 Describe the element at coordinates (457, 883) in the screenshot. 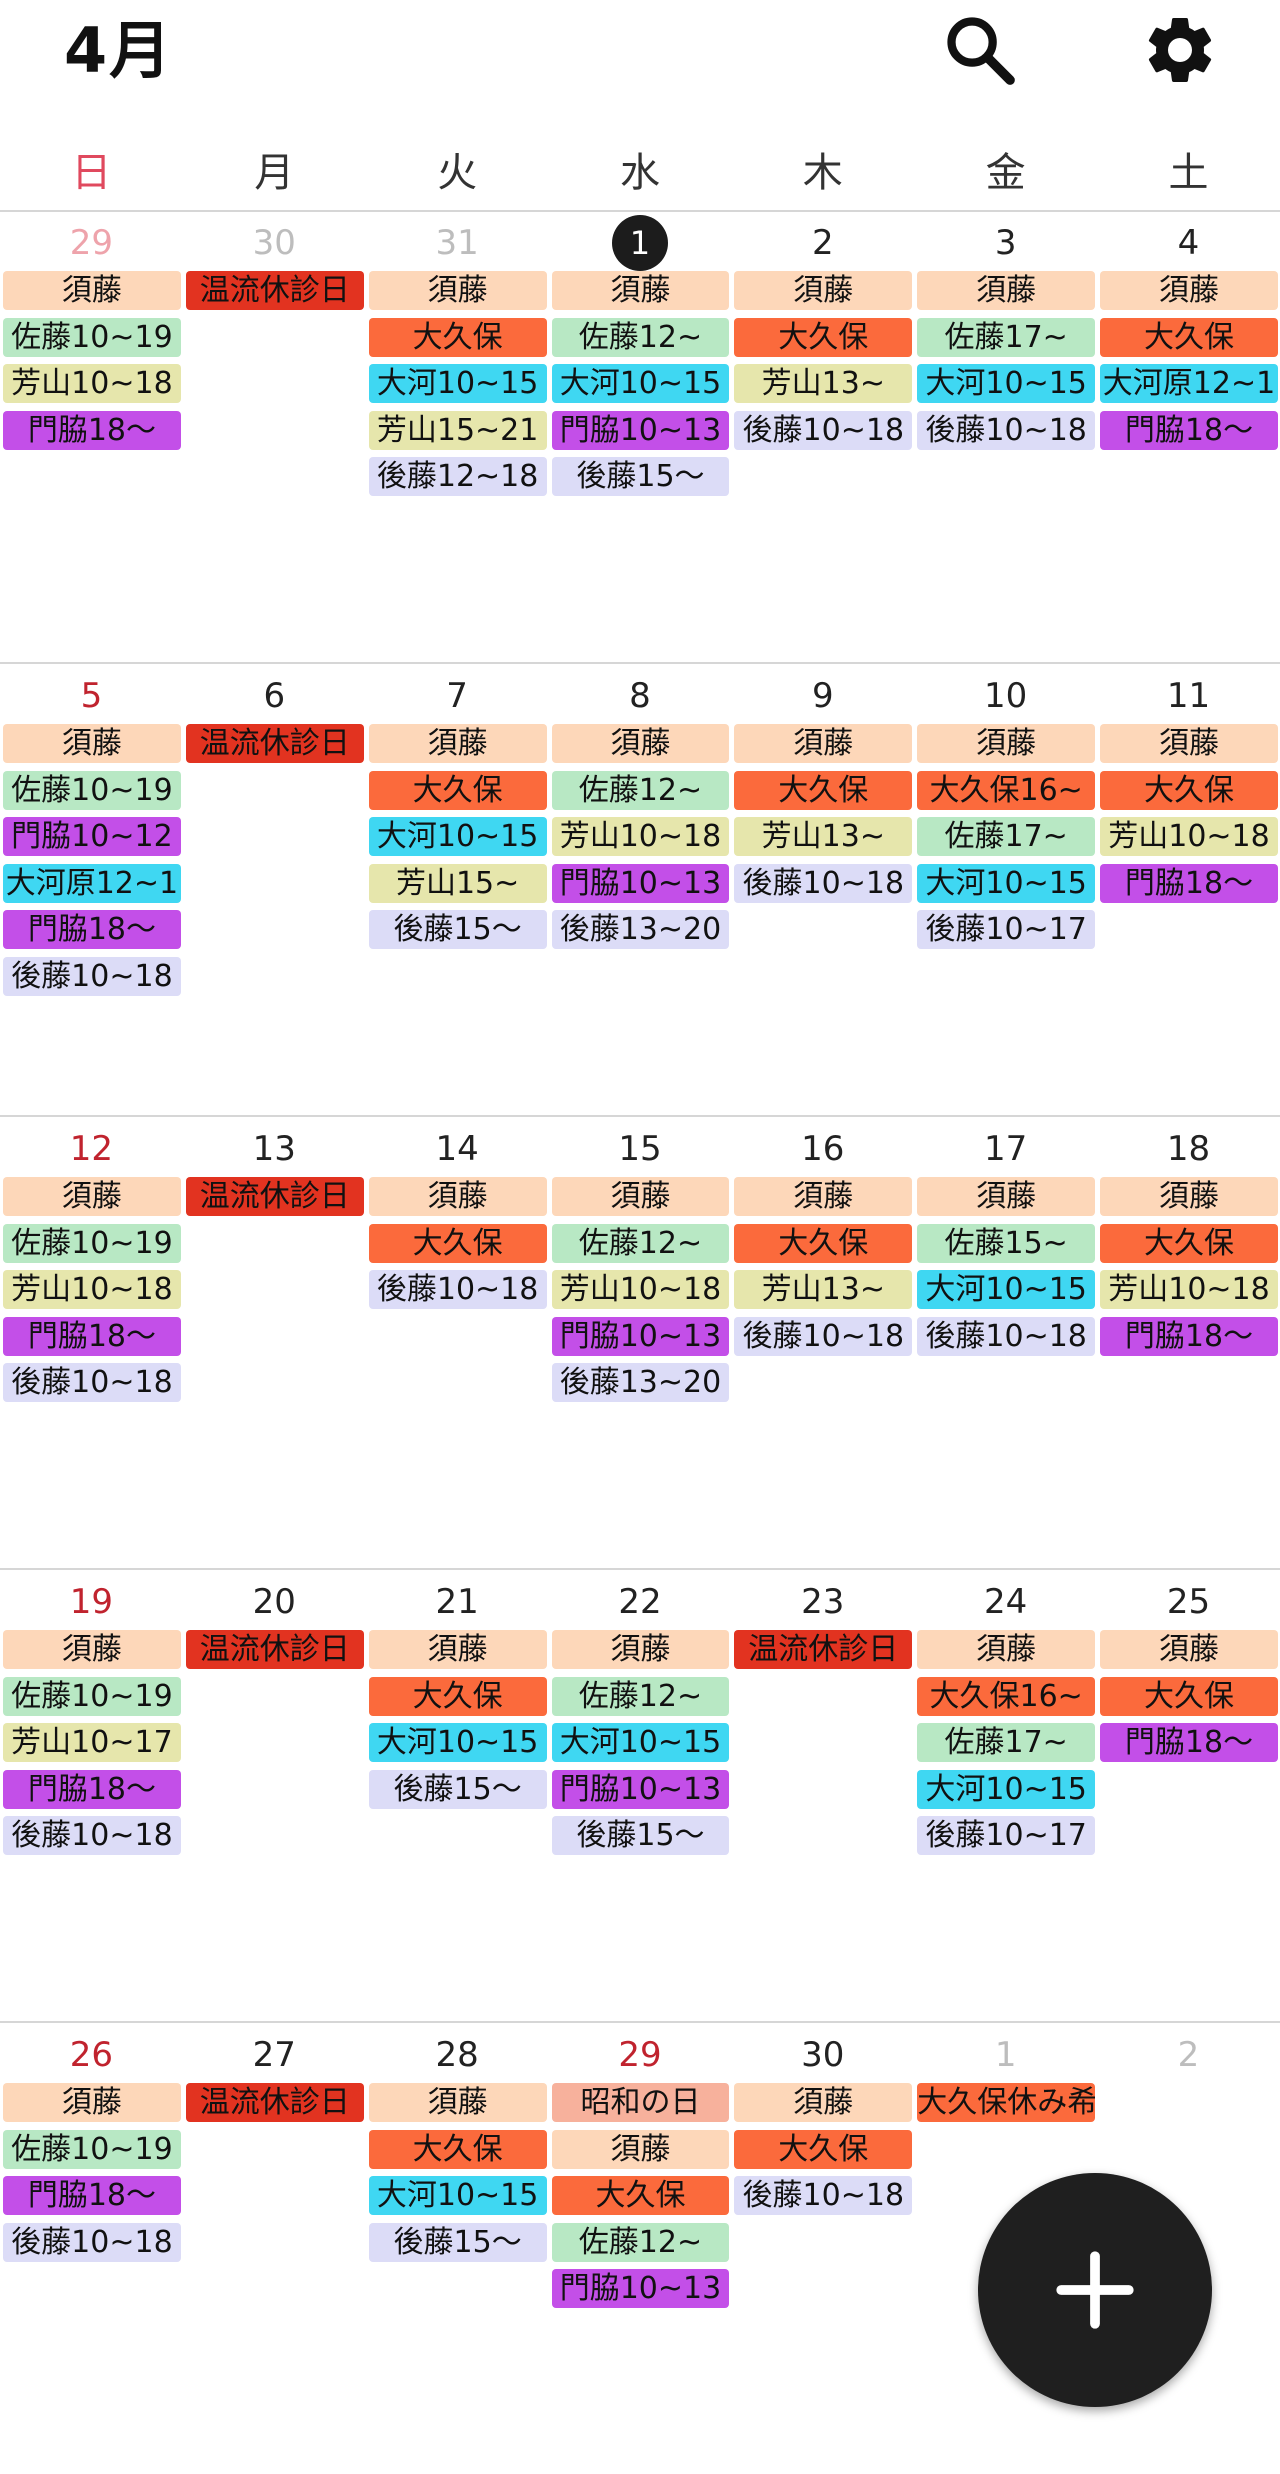

I see `event-chip: 芳山15~` at that location.